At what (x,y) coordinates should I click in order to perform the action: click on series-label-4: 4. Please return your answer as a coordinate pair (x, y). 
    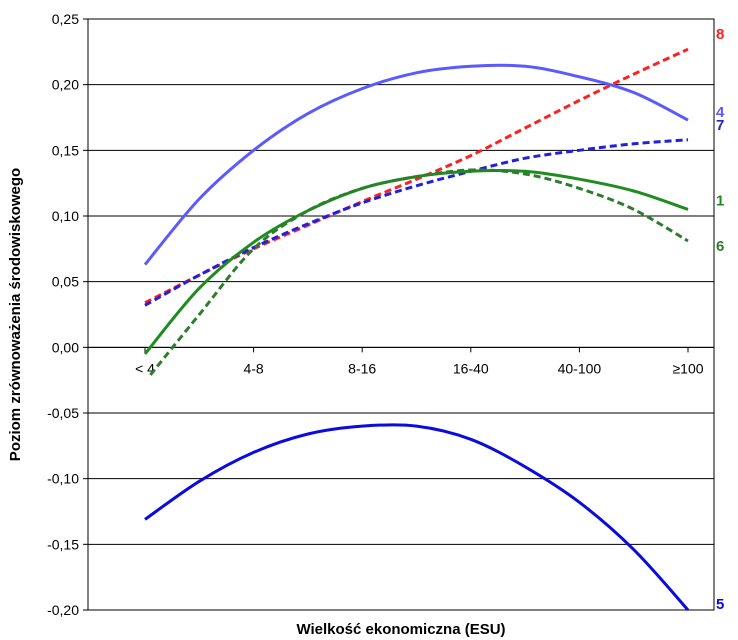
    Looking at the image, I should click on (720, 112).